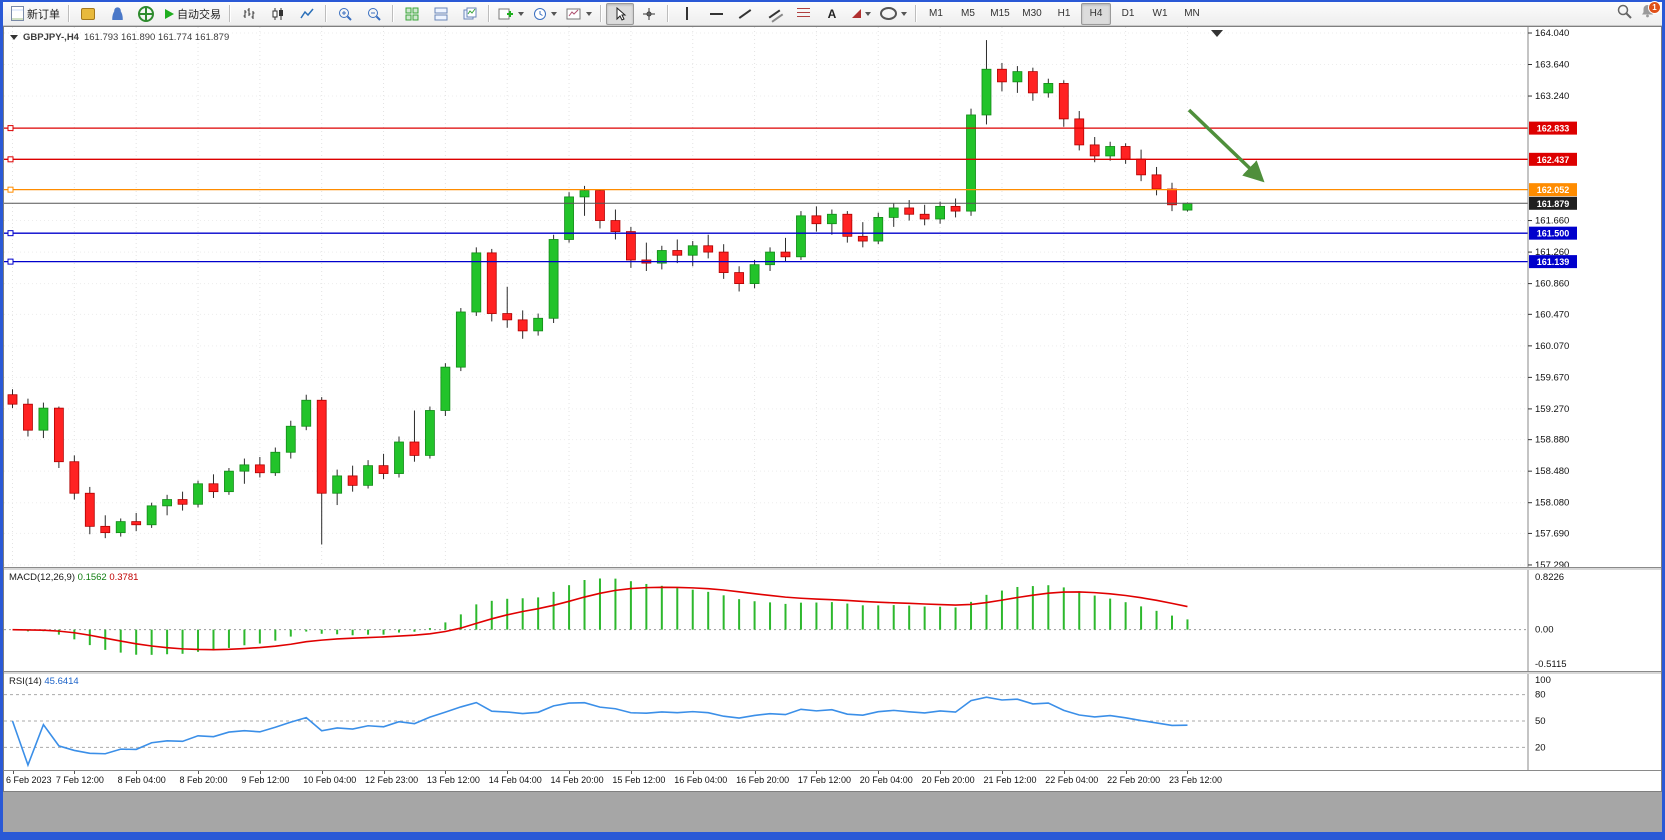  I want to click on fibonacci-tool-button, so click(803, 14).